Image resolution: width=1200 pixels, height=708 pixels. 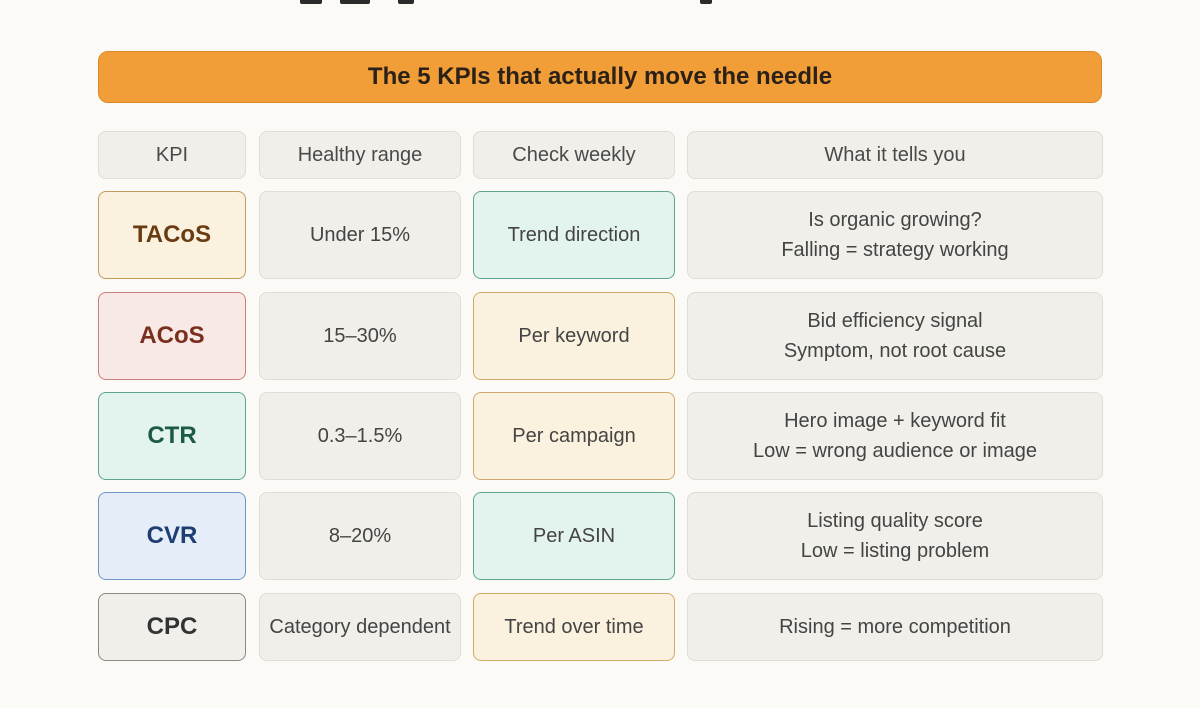 I want to click on check-ctr: Per campaign, so click(x=574, y=436).